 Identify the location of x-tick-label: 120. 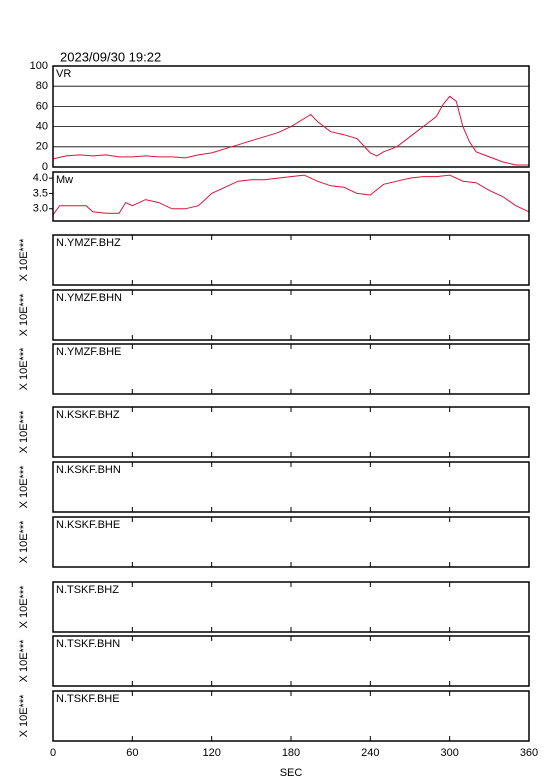
(211, 753).